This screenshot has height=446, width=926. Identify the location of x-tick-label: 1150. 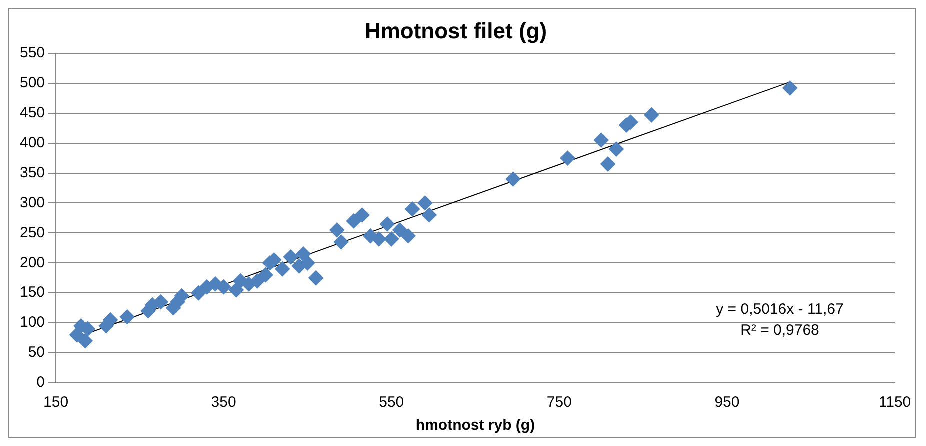
(895, 403).